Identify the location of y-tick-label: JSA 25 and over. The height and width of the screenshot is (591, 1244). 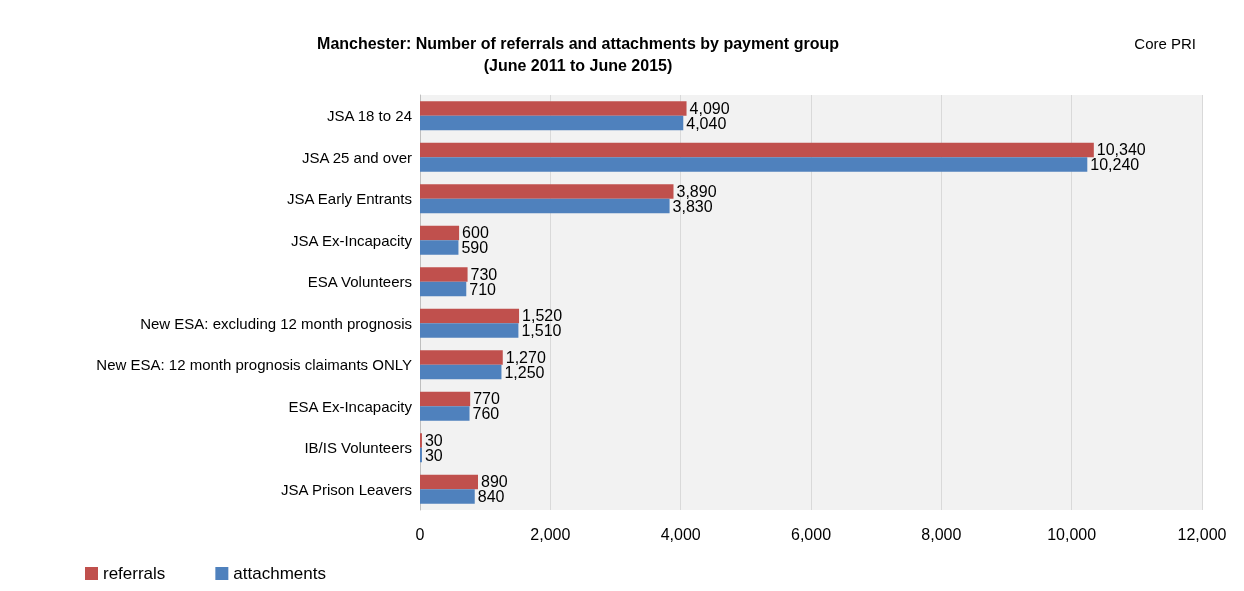
(356, 157).